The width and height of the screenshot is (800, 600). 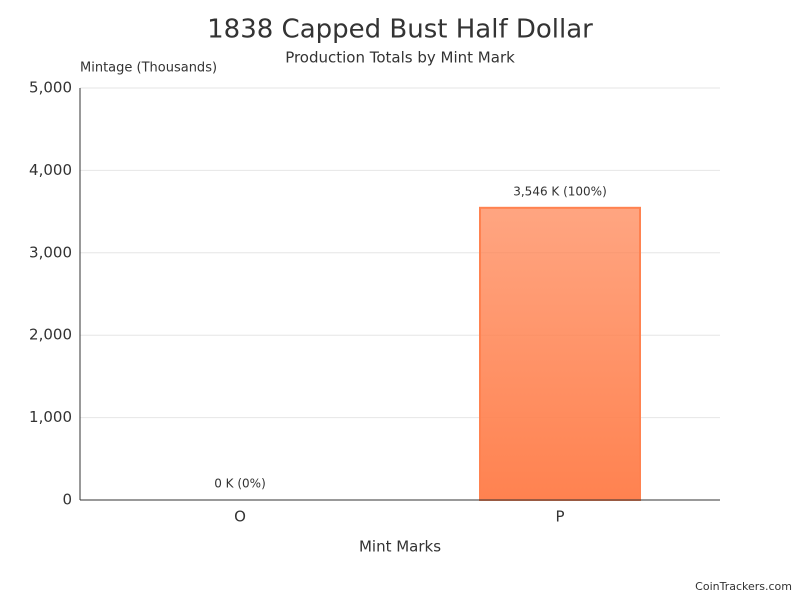 I want to click on bar, so click(x=560, y=353).